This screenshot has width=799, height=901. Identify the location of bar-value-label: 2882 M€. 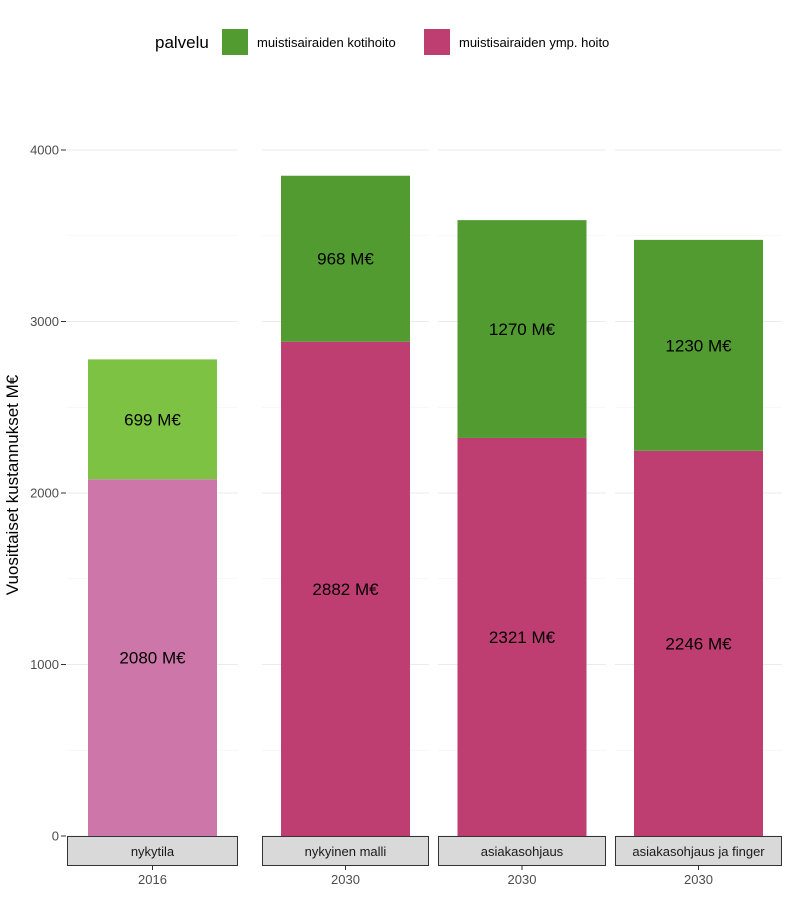
(345, 589).